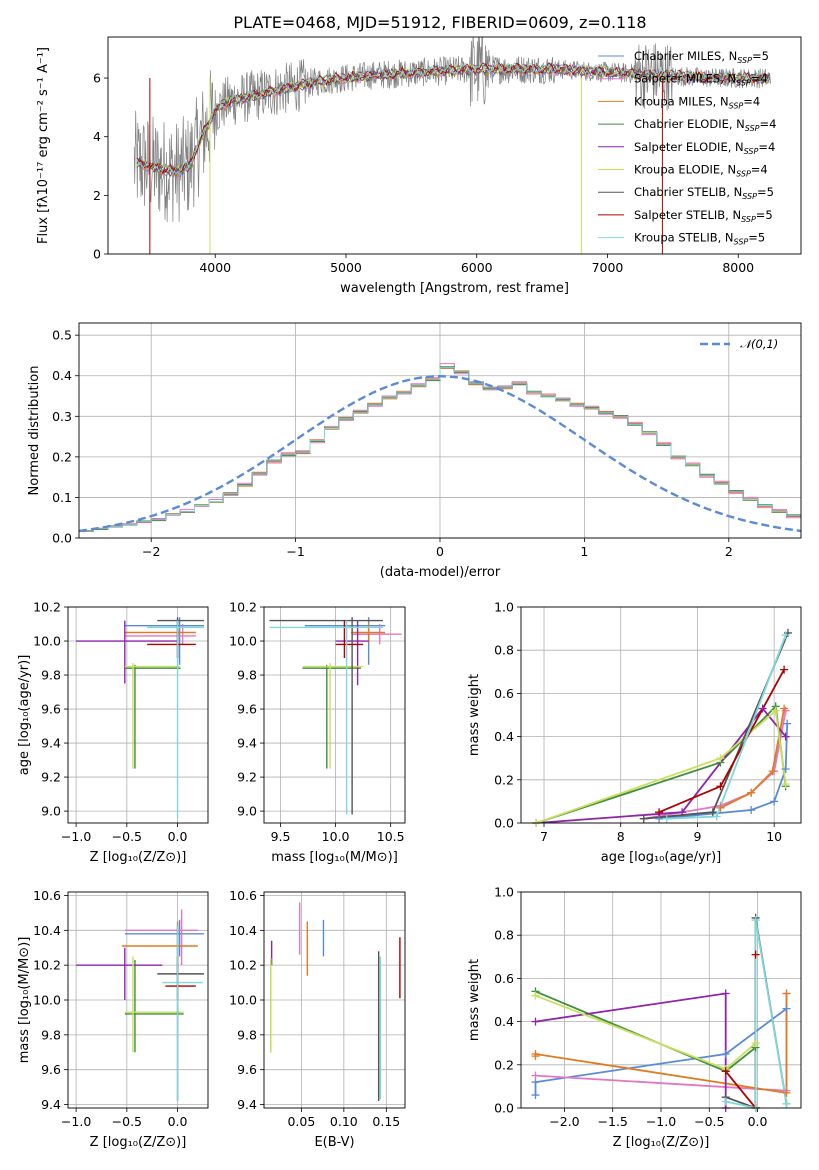 This screenshot has width=819, height=1170. I want to click on x-tick-label: 10.0, so click(336, 836).